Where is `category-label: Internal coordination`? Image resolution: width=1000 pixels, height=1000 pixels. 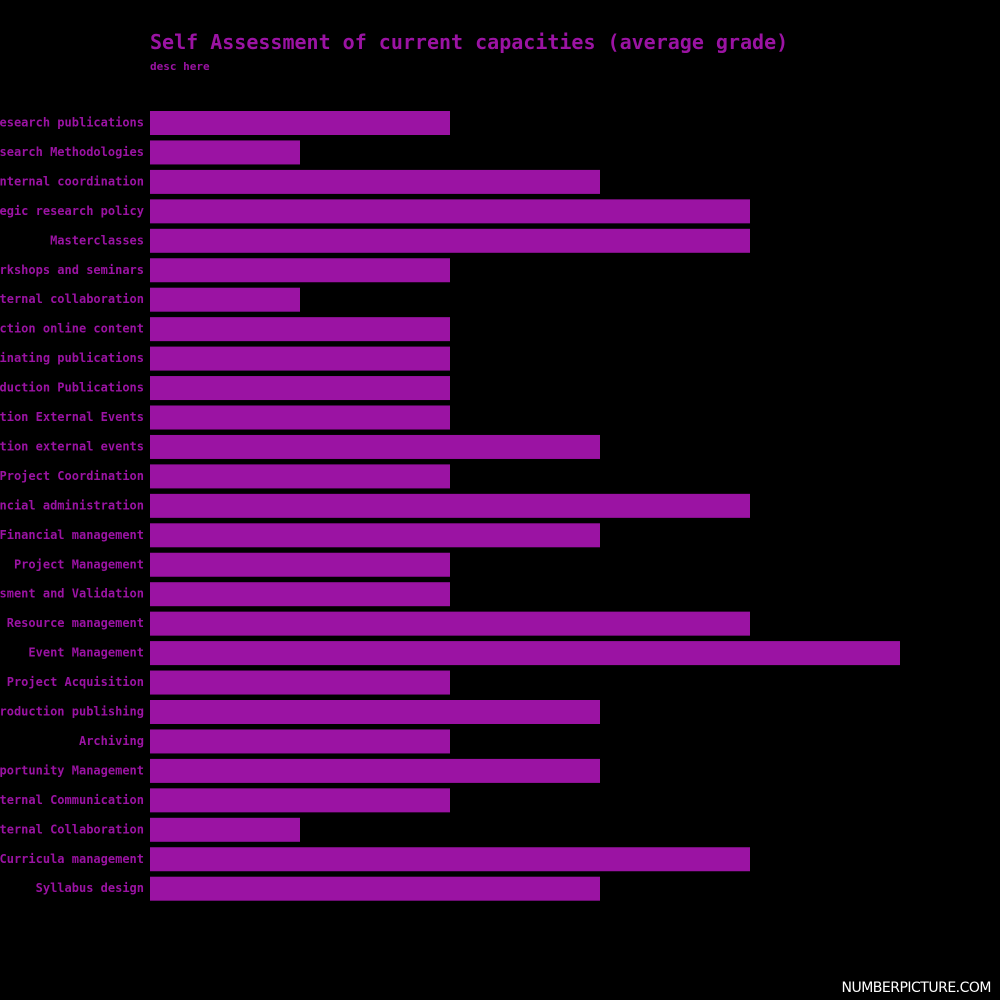 category-label: Internal coordination is located at coordinates (72, 181).